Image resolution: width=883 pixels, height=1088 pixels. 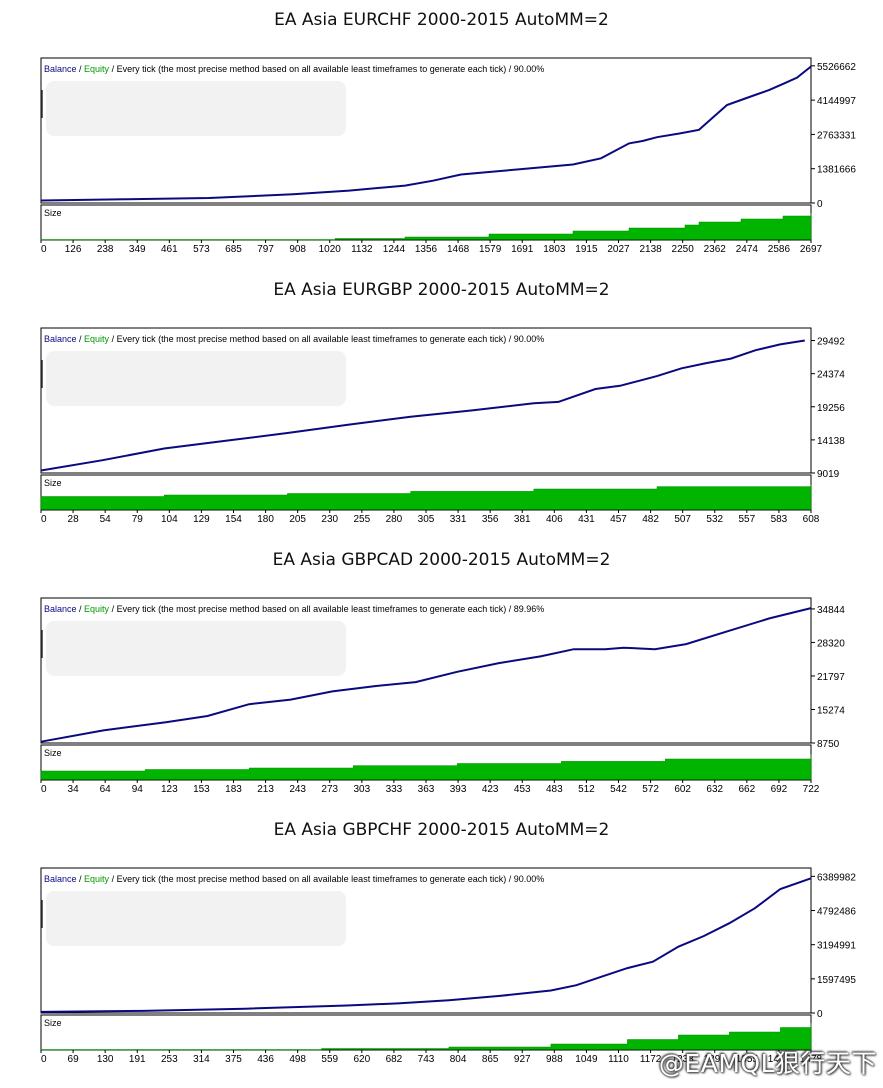 What do you see at coordinates (836, 980) in the screenshot?
I see `y-tick-label: 1597495` at bounding box center [836, 980].